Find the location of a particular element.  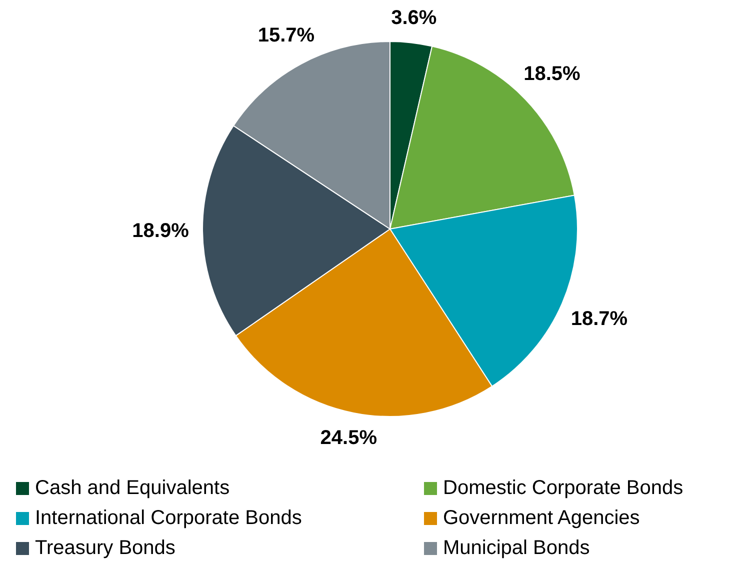

legend-label: Treasury Bonds is located at coordinates (105, 548).